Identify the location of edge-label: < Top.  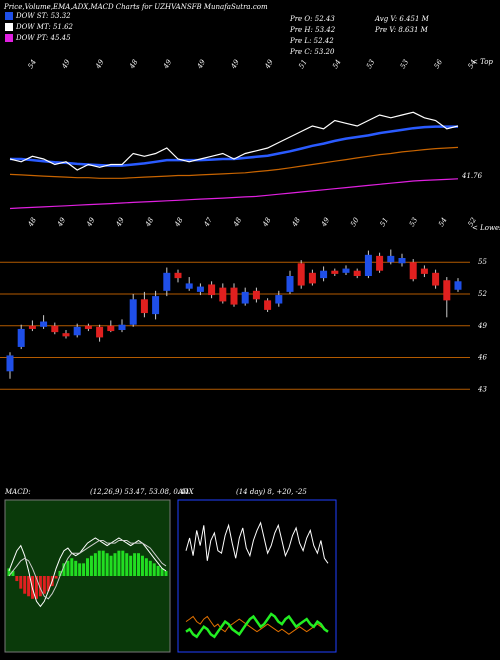
(482, 62).